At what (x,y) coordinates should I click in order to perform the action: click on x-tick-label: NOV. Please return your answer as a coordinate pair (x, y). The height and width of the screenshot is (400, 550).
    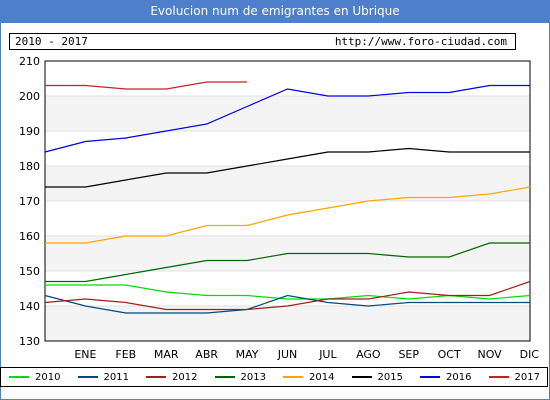
    Looking at the image, I should click on (489, 354).